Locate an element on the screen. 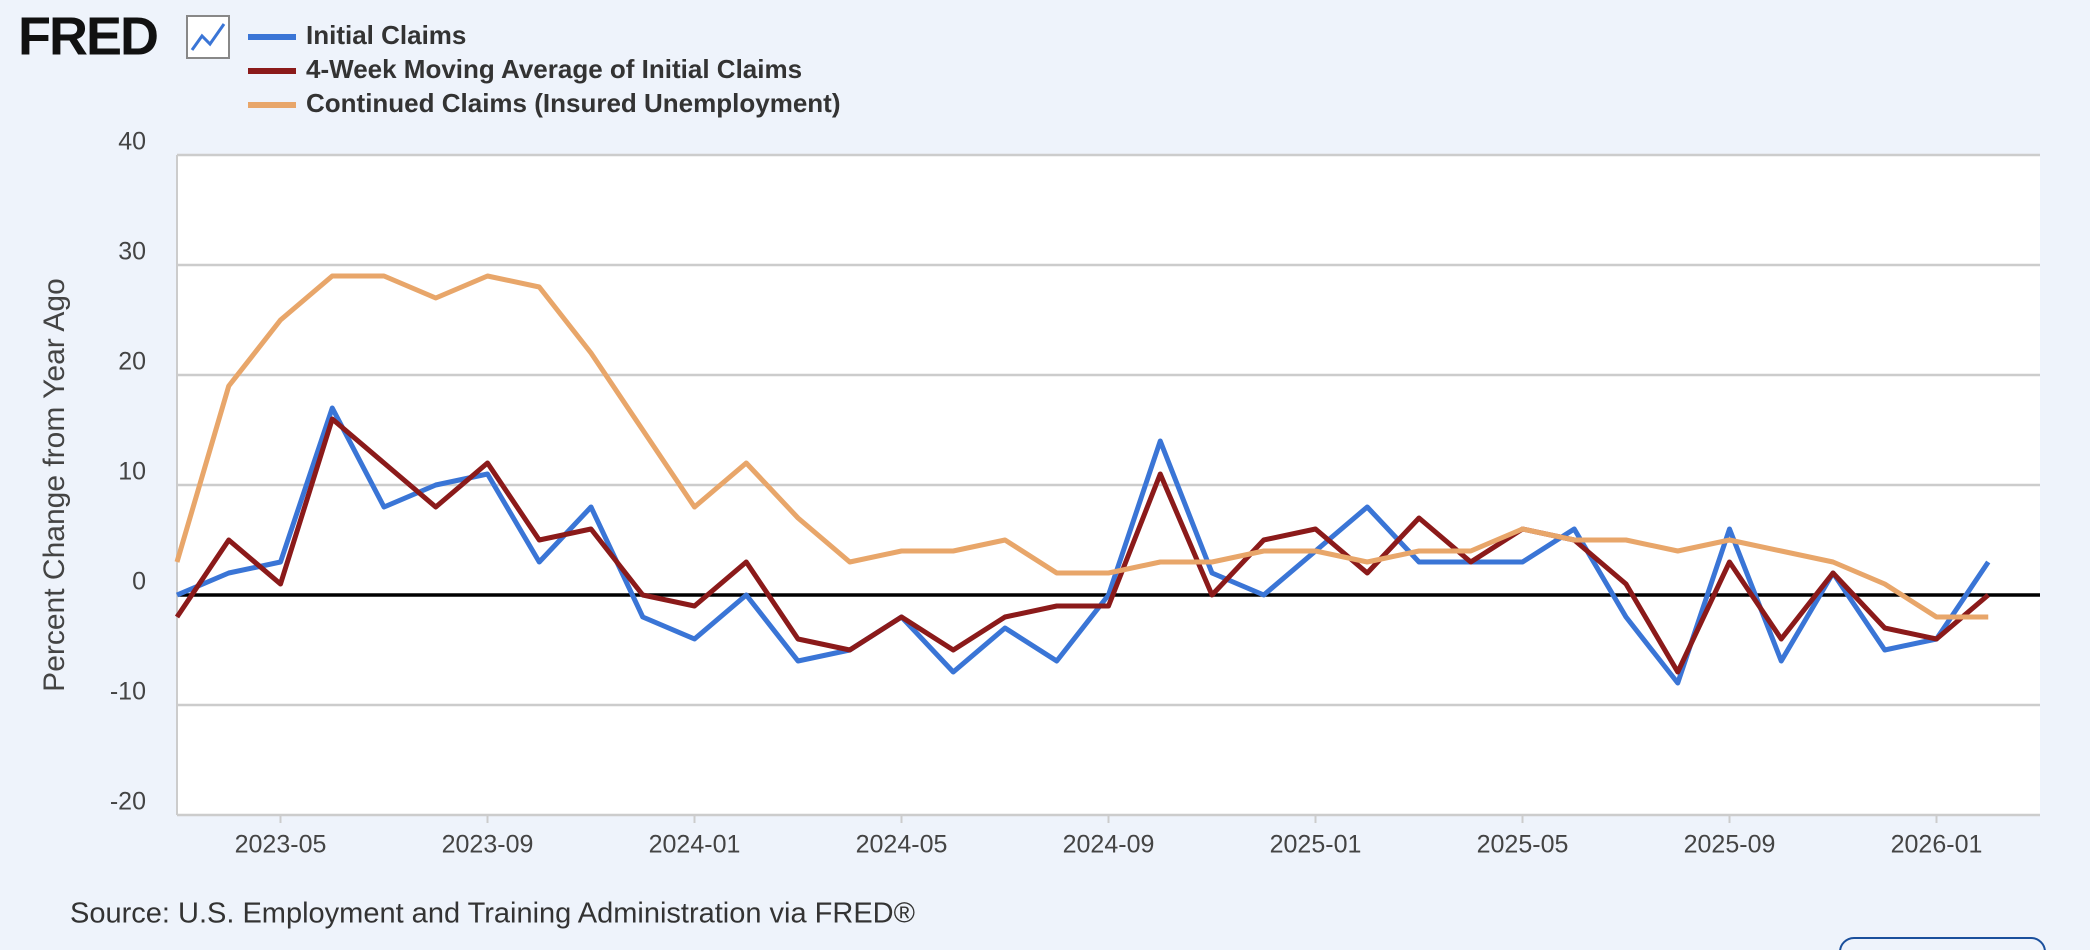  chart-icon-line is located at coordinates (208, 37).